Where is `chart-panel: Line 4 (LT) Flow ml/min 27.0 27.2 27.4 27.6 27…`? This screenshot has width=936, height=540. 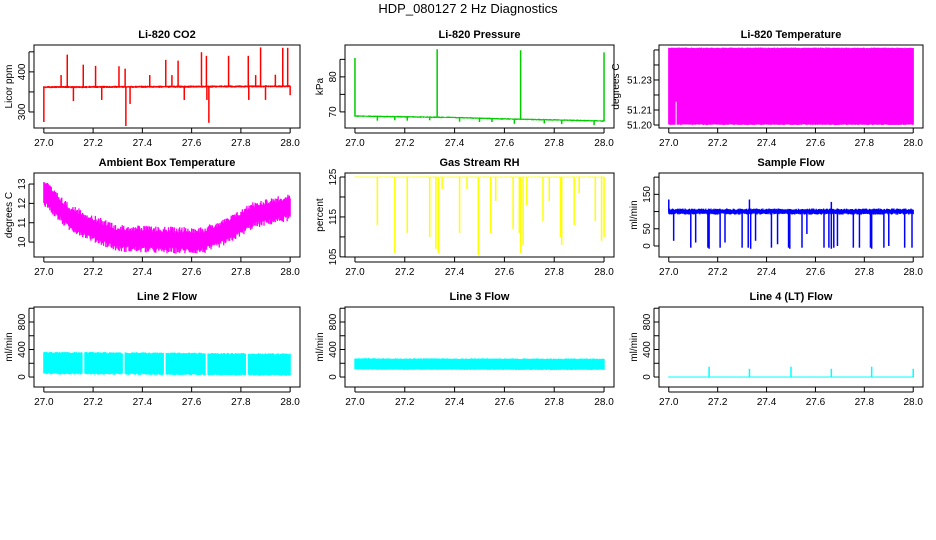 chart-panel: Line 4 (LT) Flow ml/min 27.0 27.2 27.4 27.6 27… is located at coordinates (776, 349).